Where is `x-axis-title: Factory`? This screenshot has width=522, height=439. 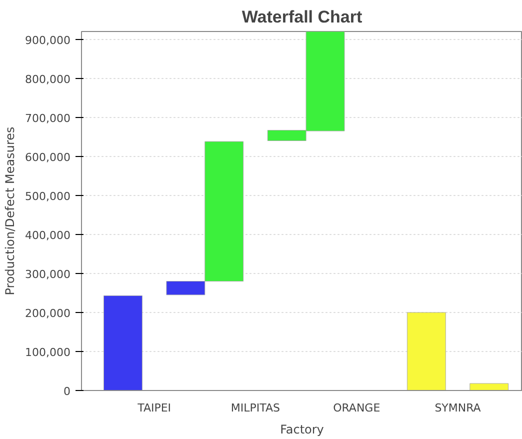
x-axis-title: Factory is located at coordinates (302, 429).